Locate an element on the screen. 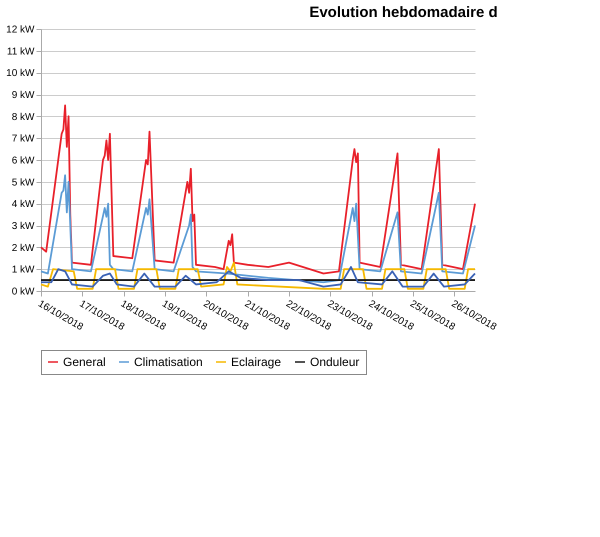  legend-label: Eclairage is located at coordinates (256, 362).